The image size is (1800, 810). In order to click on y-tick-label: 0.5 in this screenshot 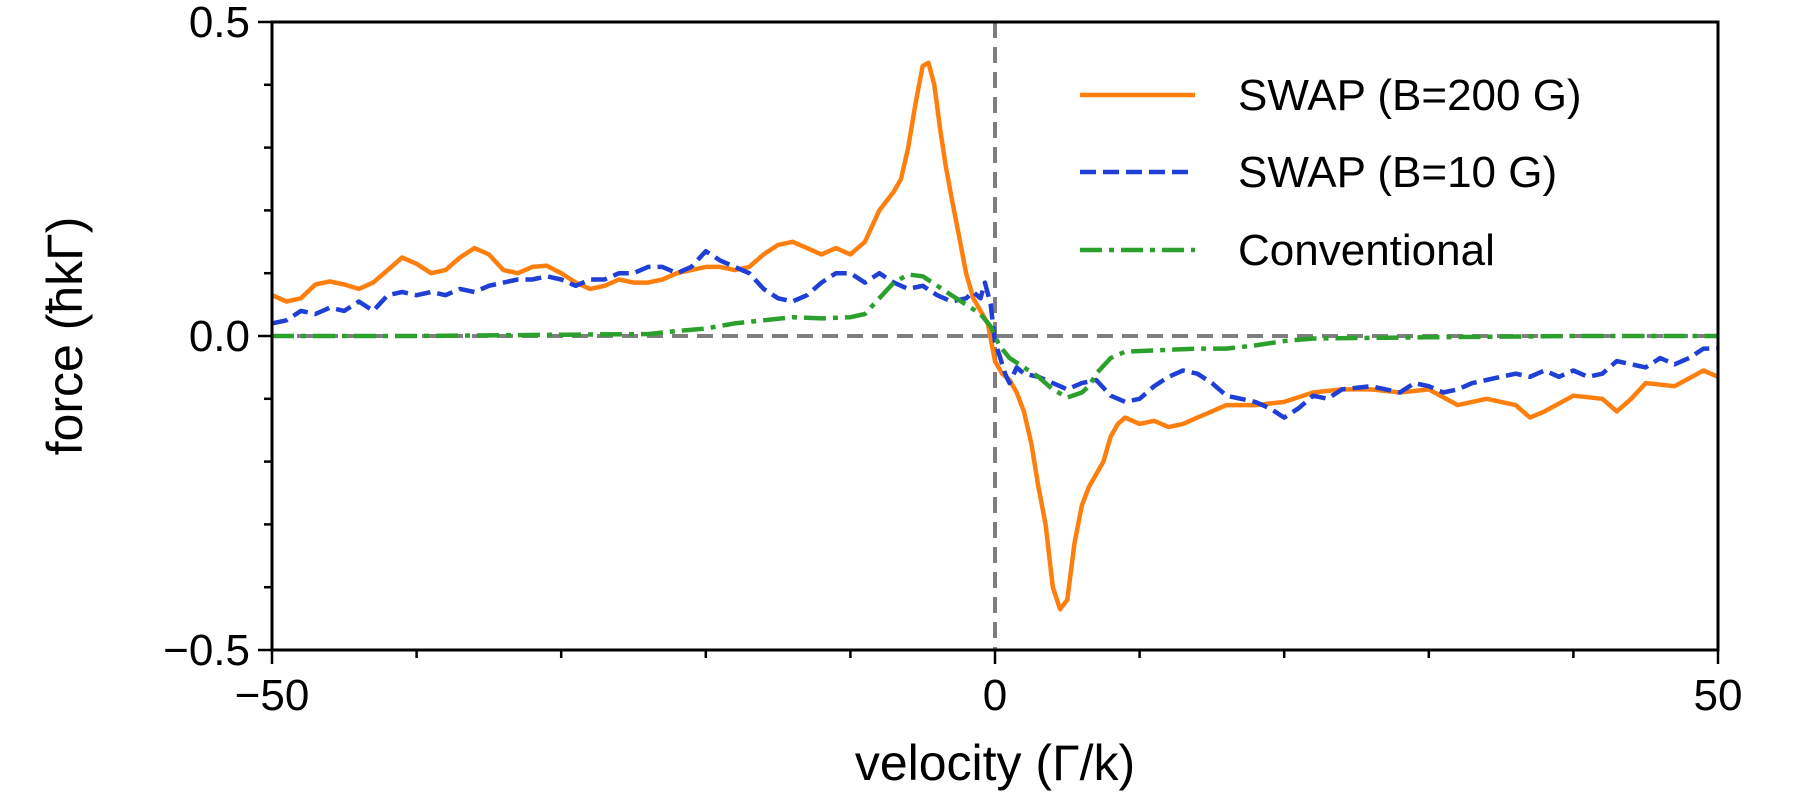, I will do `click(219, 23)`.